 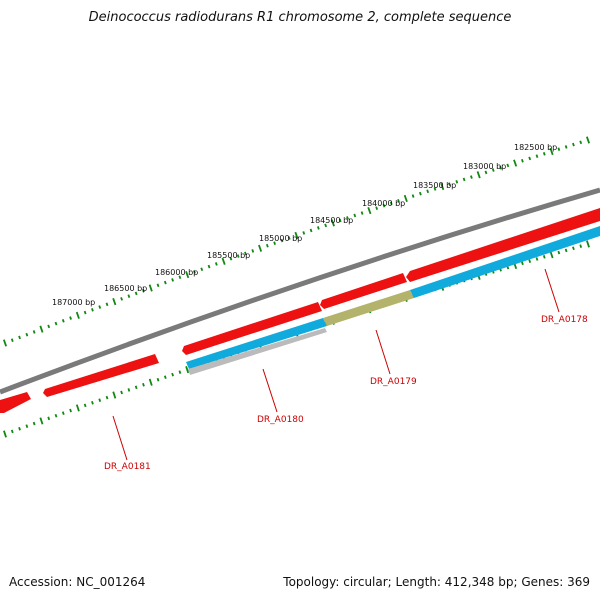 I want to click on gene-label-DR_A0181: DR_A0181, so click(x=127, y=467).